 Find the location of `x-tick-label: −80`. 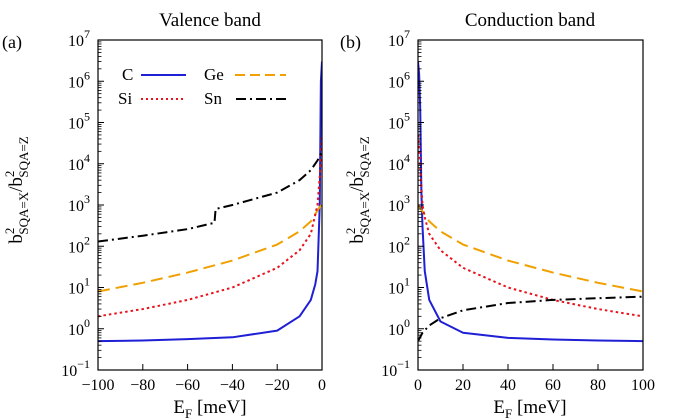

x-tick-label: −80 is located at coordinates (142, 385).